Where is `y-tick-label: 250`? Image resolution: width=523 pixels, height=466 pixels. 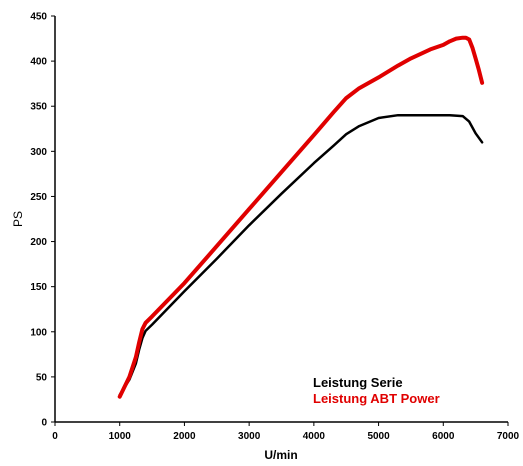
y-tick-label: 250 is located at coordinates (38, 197).